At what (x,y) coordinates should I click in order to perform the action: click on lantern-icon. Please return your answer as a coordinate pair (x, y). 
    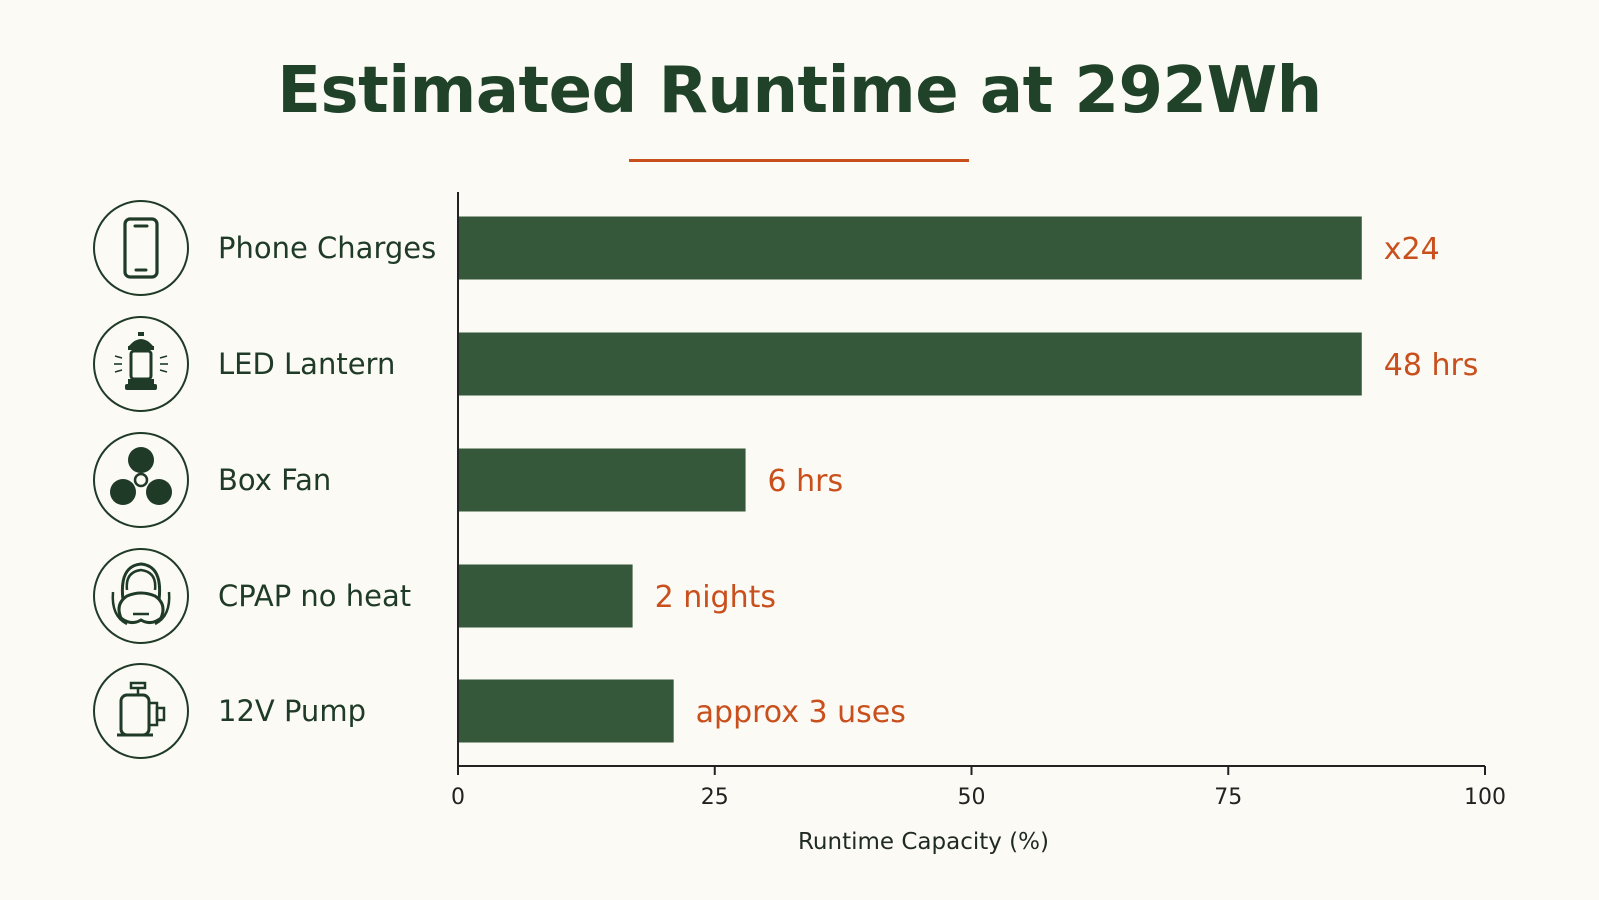
    Looking at the image, I should click on (141, 364).